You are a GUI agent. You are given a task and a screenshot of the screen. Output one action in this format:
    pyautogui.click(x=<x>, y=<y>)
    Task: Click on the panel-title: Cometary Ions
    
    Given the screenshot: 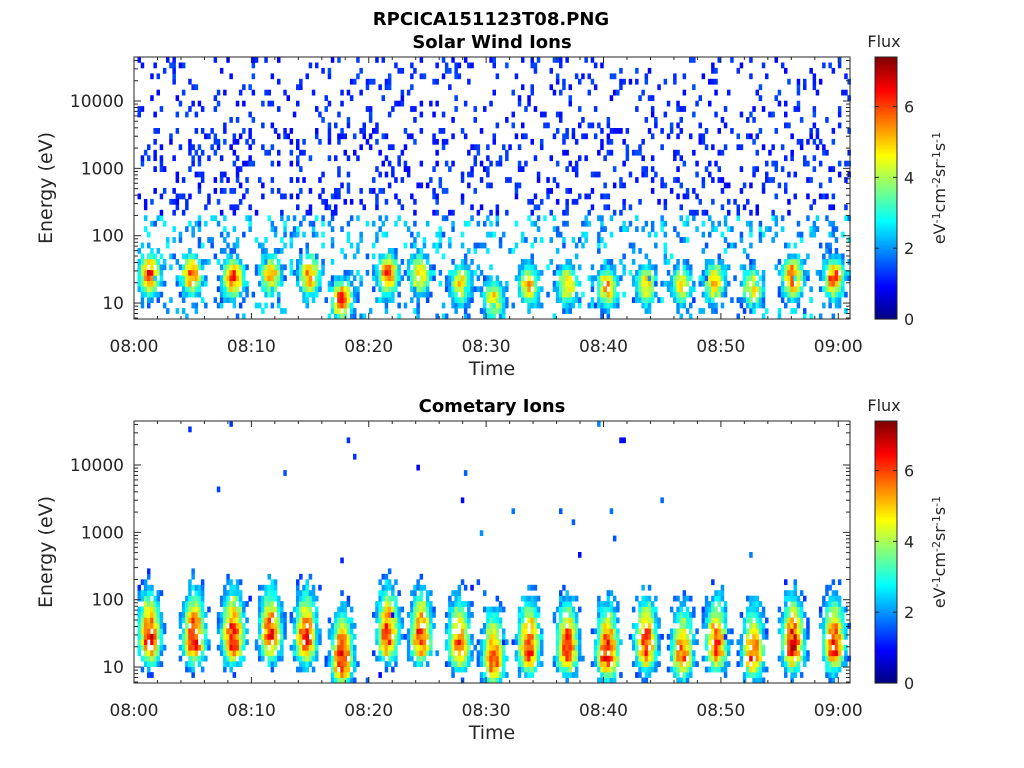 What is the action you would take?
    pyautogui.click(x=492, y=406)
    